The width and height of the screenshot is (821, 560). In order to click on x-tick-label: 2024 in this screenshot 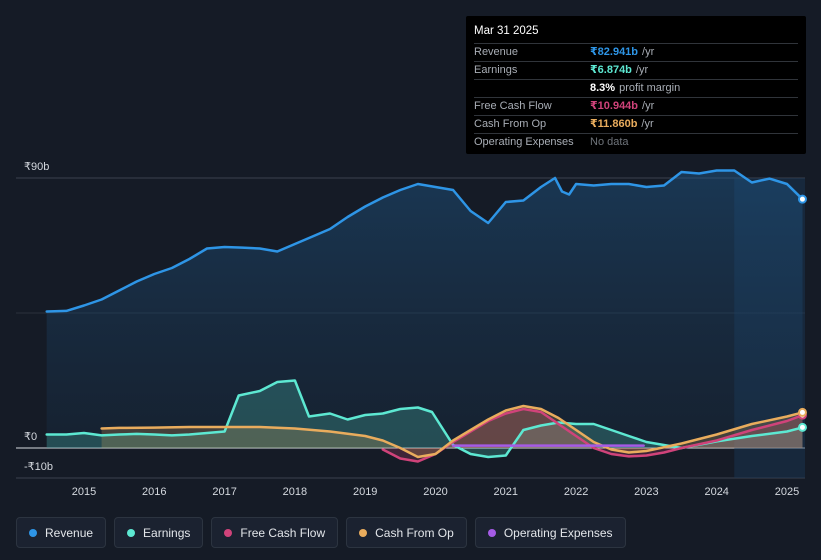, I will do `click(716, 492)`.